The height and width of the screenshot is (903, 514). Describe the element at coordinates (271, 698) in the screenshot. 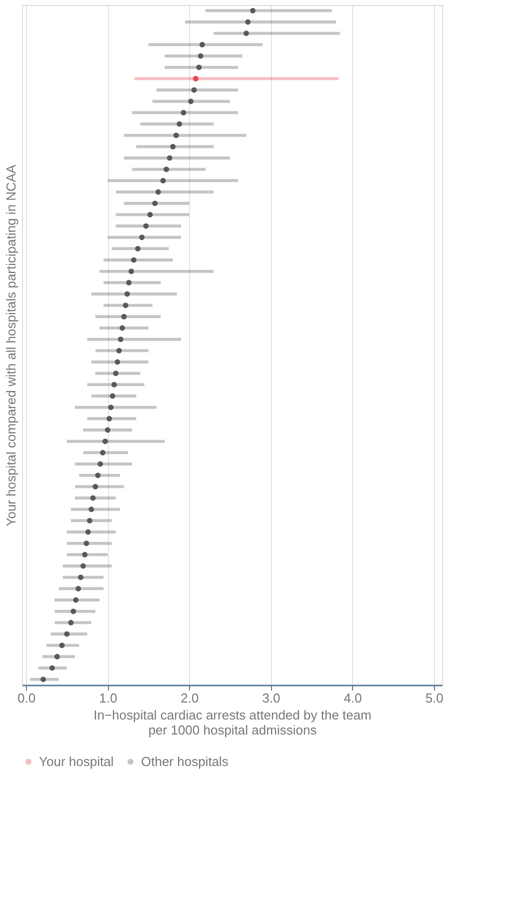

I see `x-tick-label: 3.0` at that location.